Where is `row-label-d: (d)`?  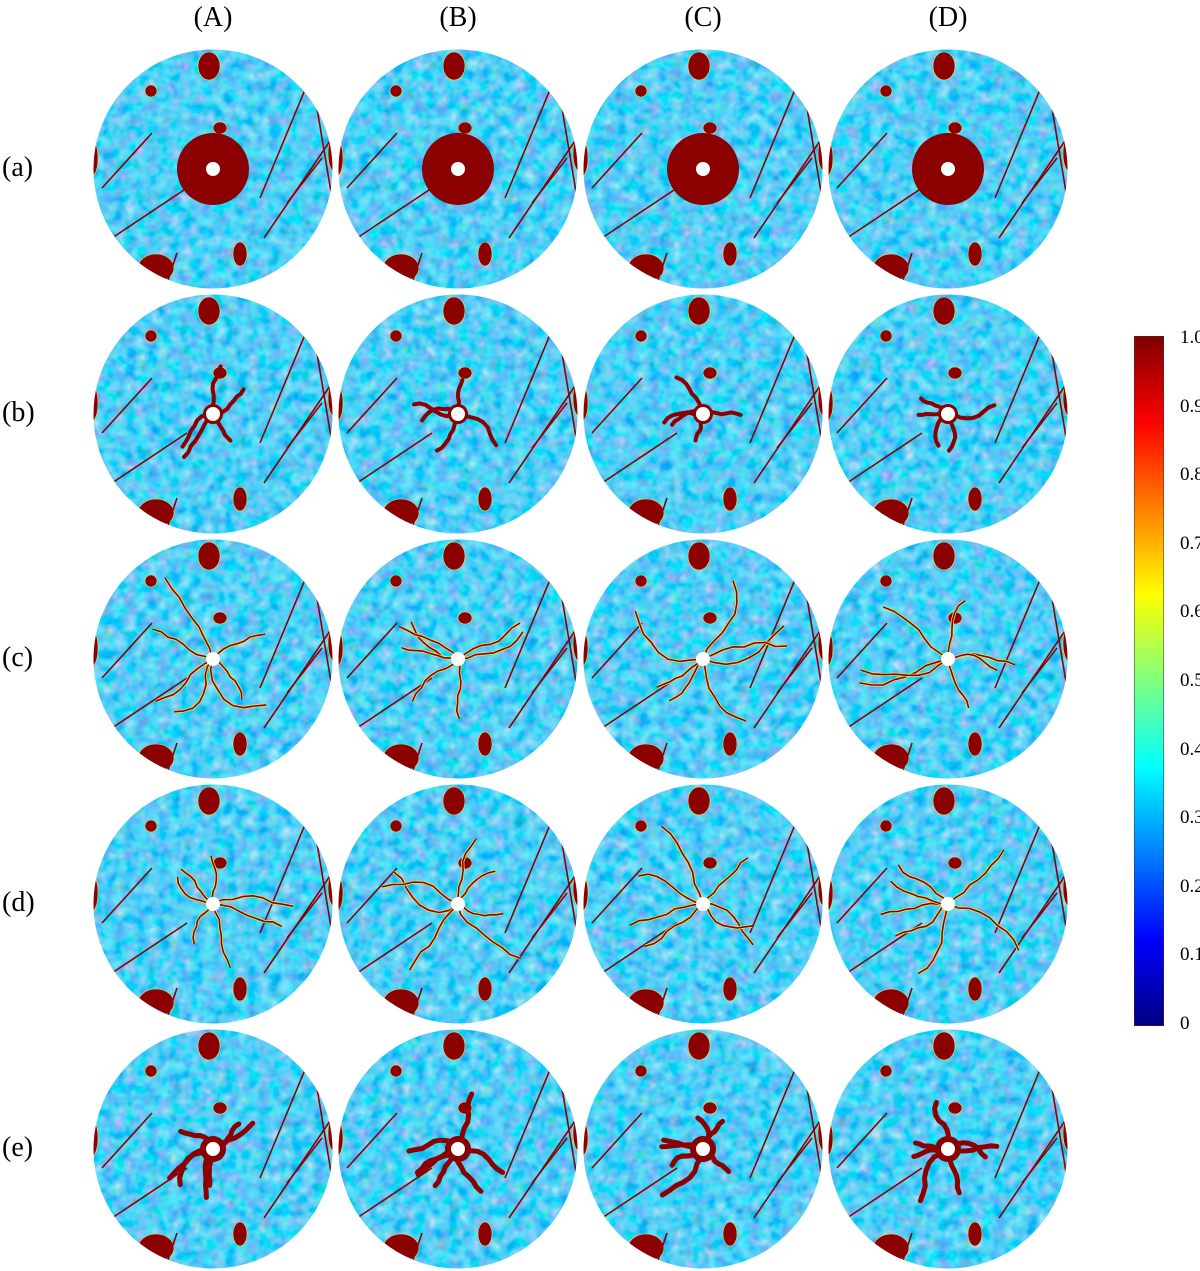 row-label-d: (d) is located at coordinates (18, 902).